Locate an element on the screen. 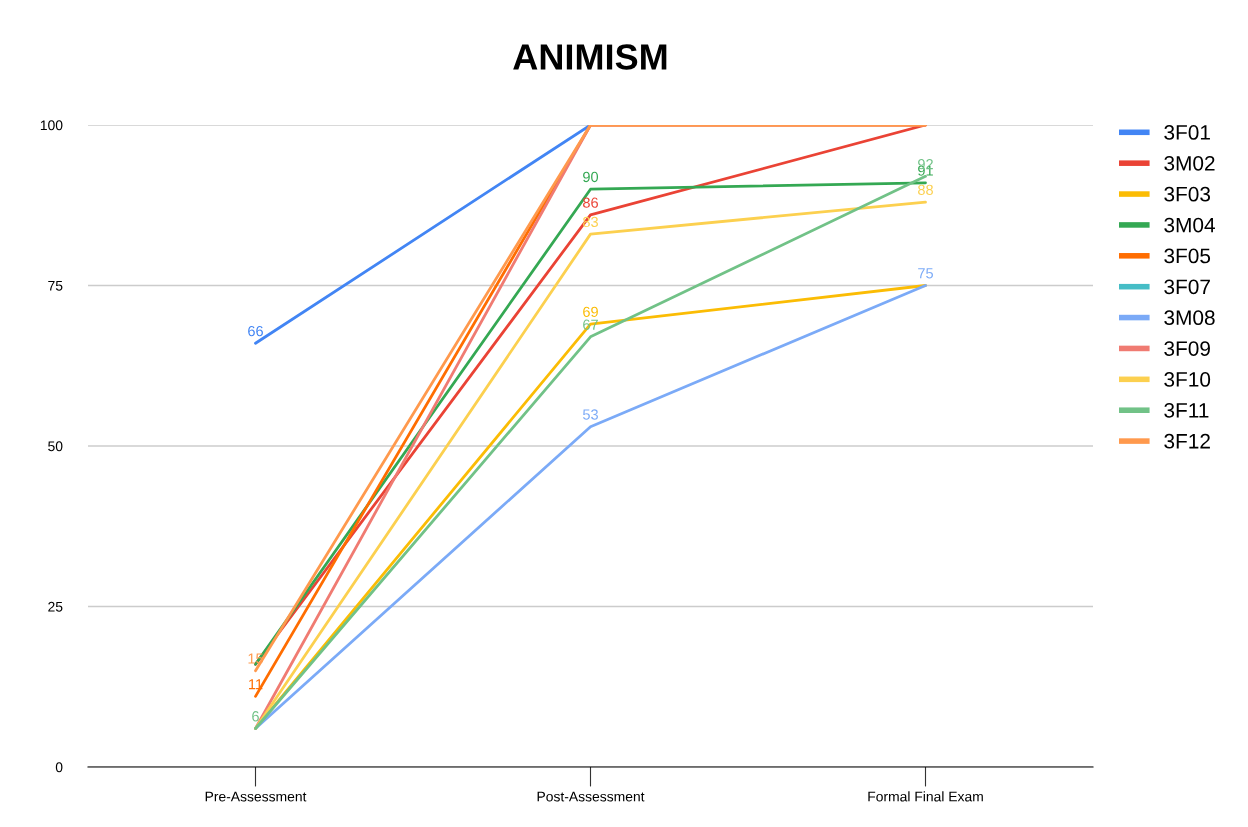 This screenshot has height=827, width=1248. x-tick-label: Post-Assessment is located at coordinates (591, 796).